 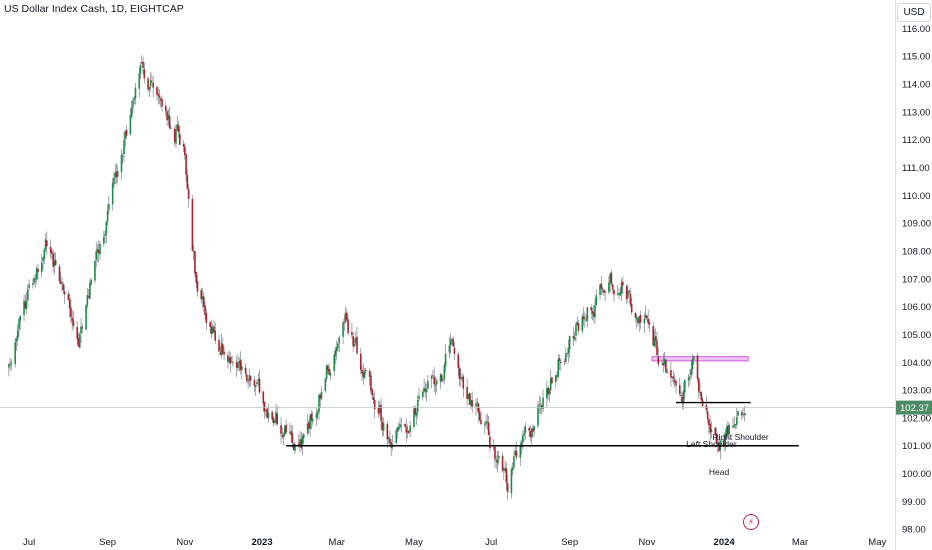 I want to click on price-tick-label: 105.00, so click(x=916, y=335).